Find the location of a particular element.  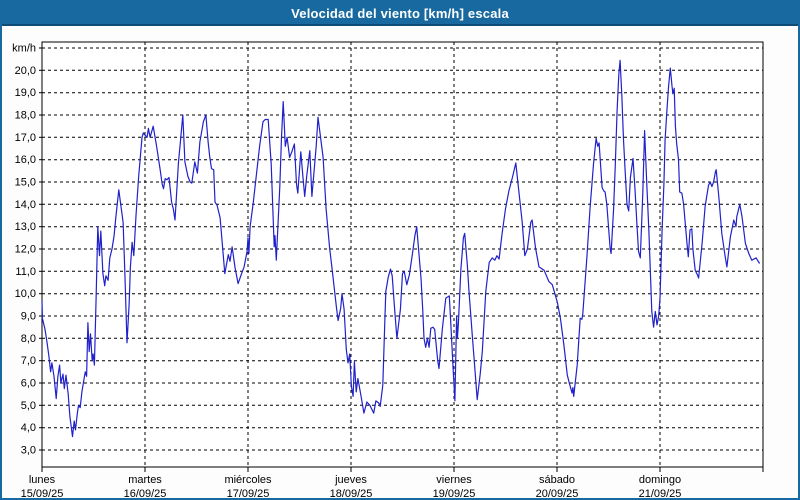

x-date-label: 15/09/25 is located at coordinates (42, 494).